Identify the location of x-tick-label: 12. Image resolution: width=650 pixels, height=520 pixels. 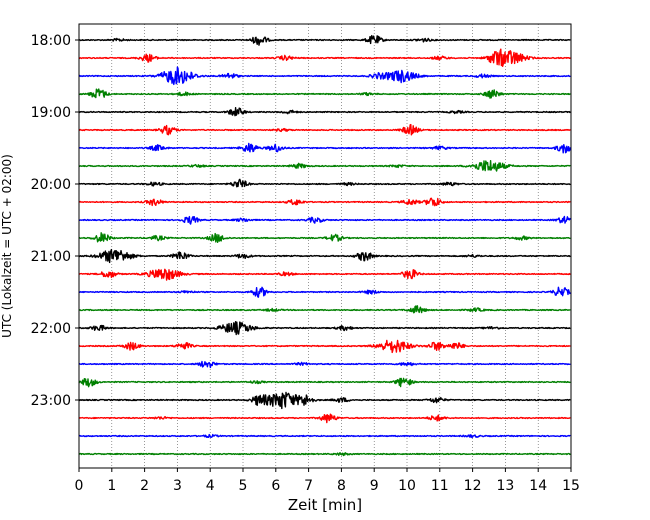
(473, 486).